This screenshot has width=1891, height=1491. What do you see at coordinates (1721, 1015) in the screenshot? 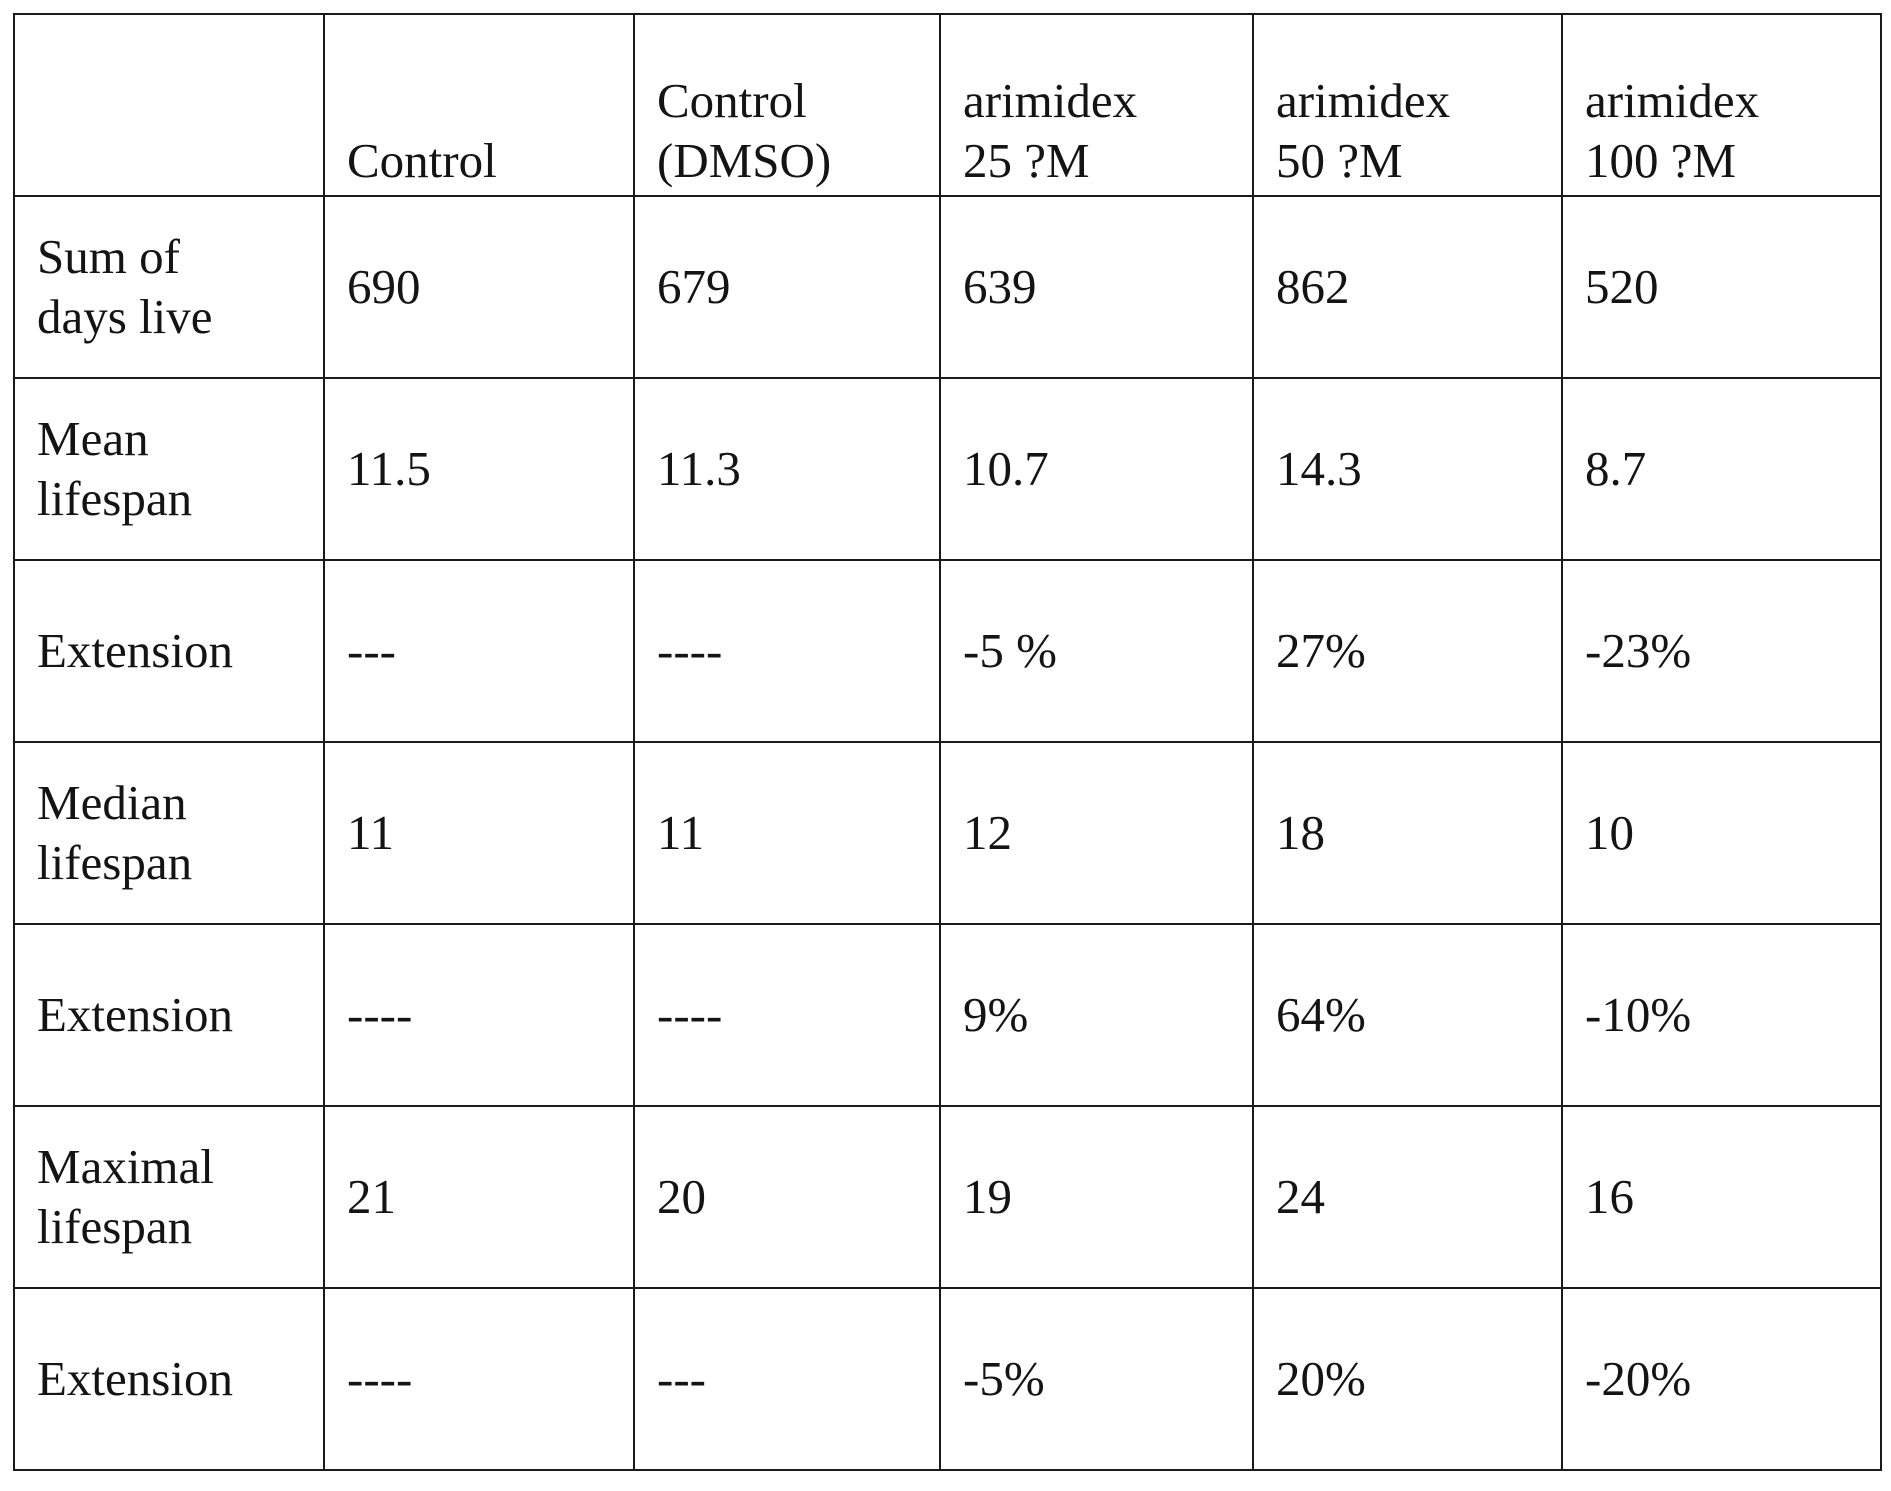
I see `table-cell: -10%` at bounding box center [1721, 1015].